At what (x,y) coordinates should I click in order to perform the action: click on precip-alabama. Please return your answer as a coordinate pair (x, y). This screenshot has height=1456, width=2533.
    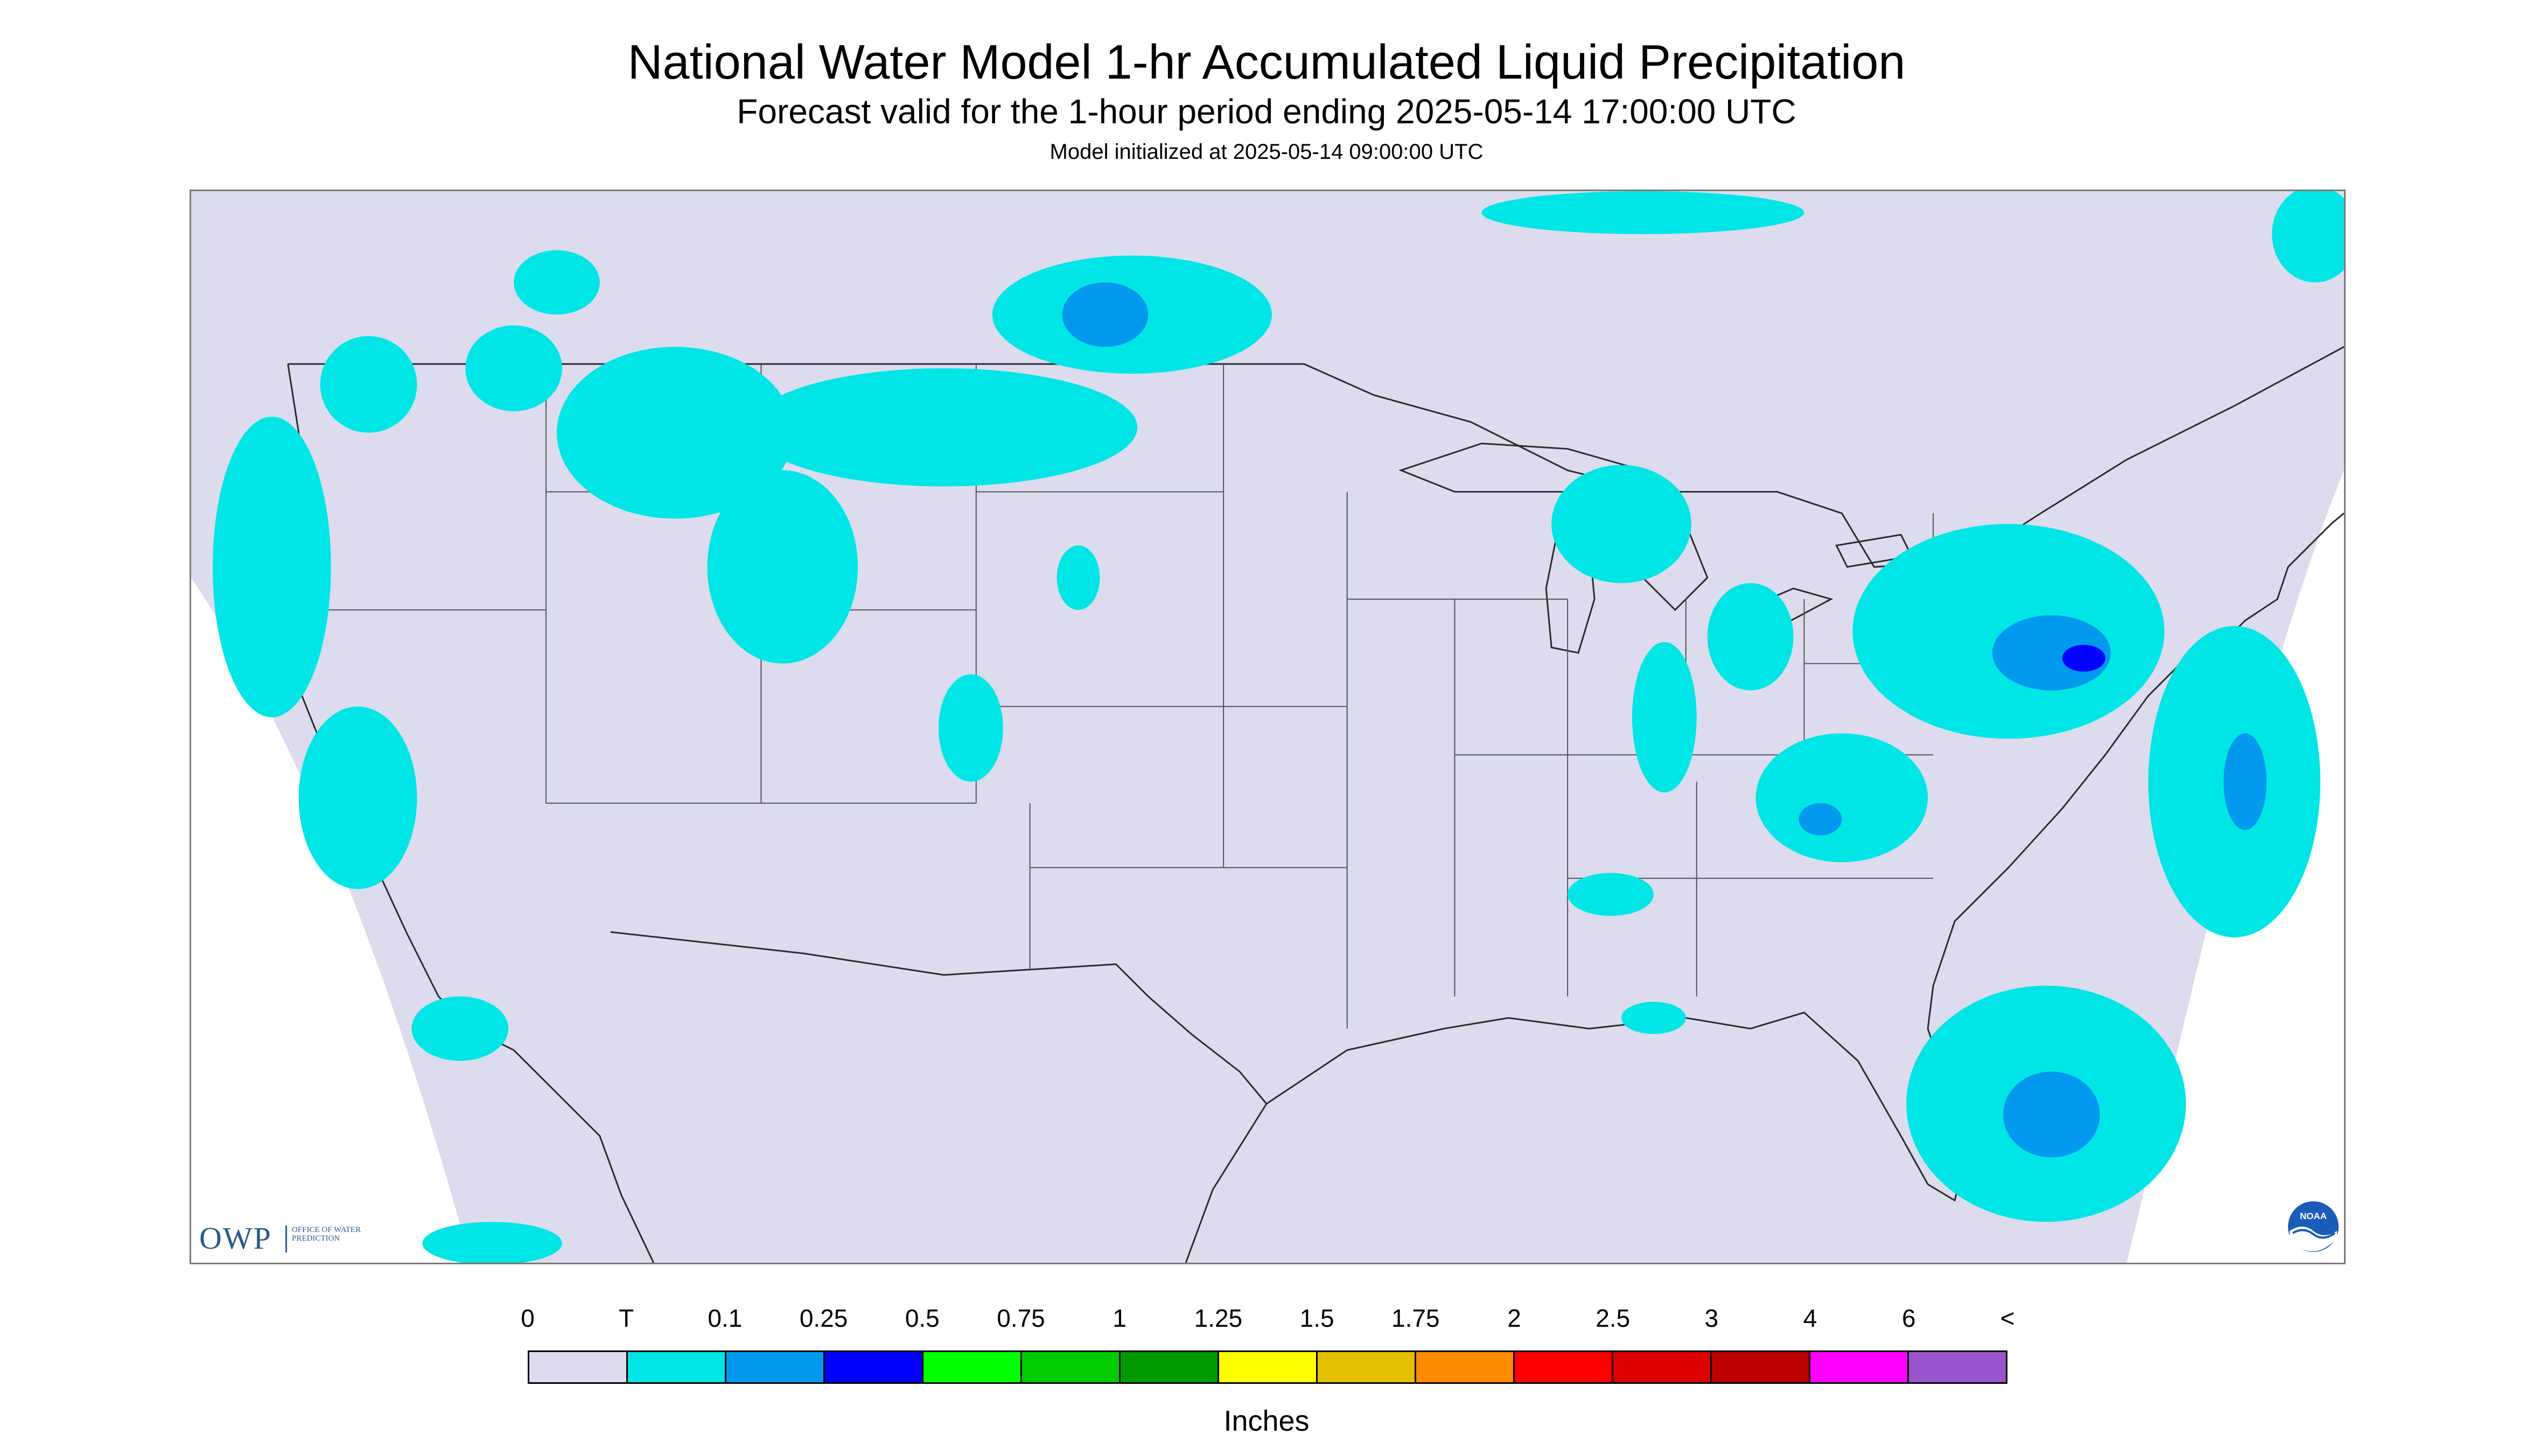
    Looking at the image, I should click on (1611, 894).